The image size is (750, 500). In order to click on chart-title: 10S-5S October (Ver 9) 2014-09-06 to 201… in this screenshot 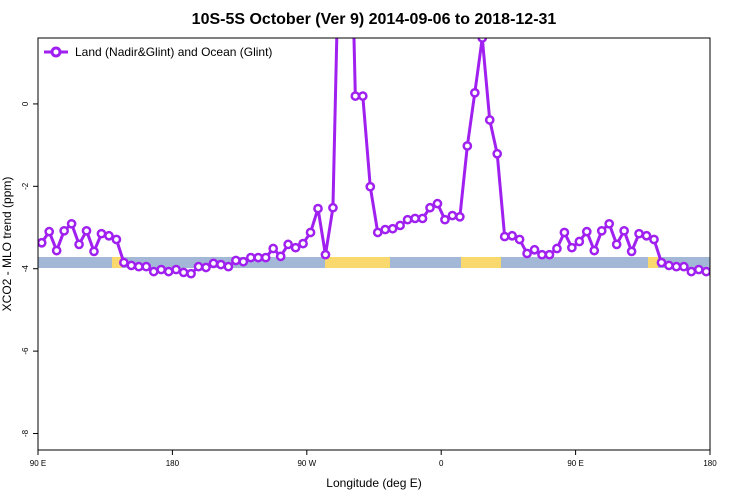, I will do `click(374, 19)`.